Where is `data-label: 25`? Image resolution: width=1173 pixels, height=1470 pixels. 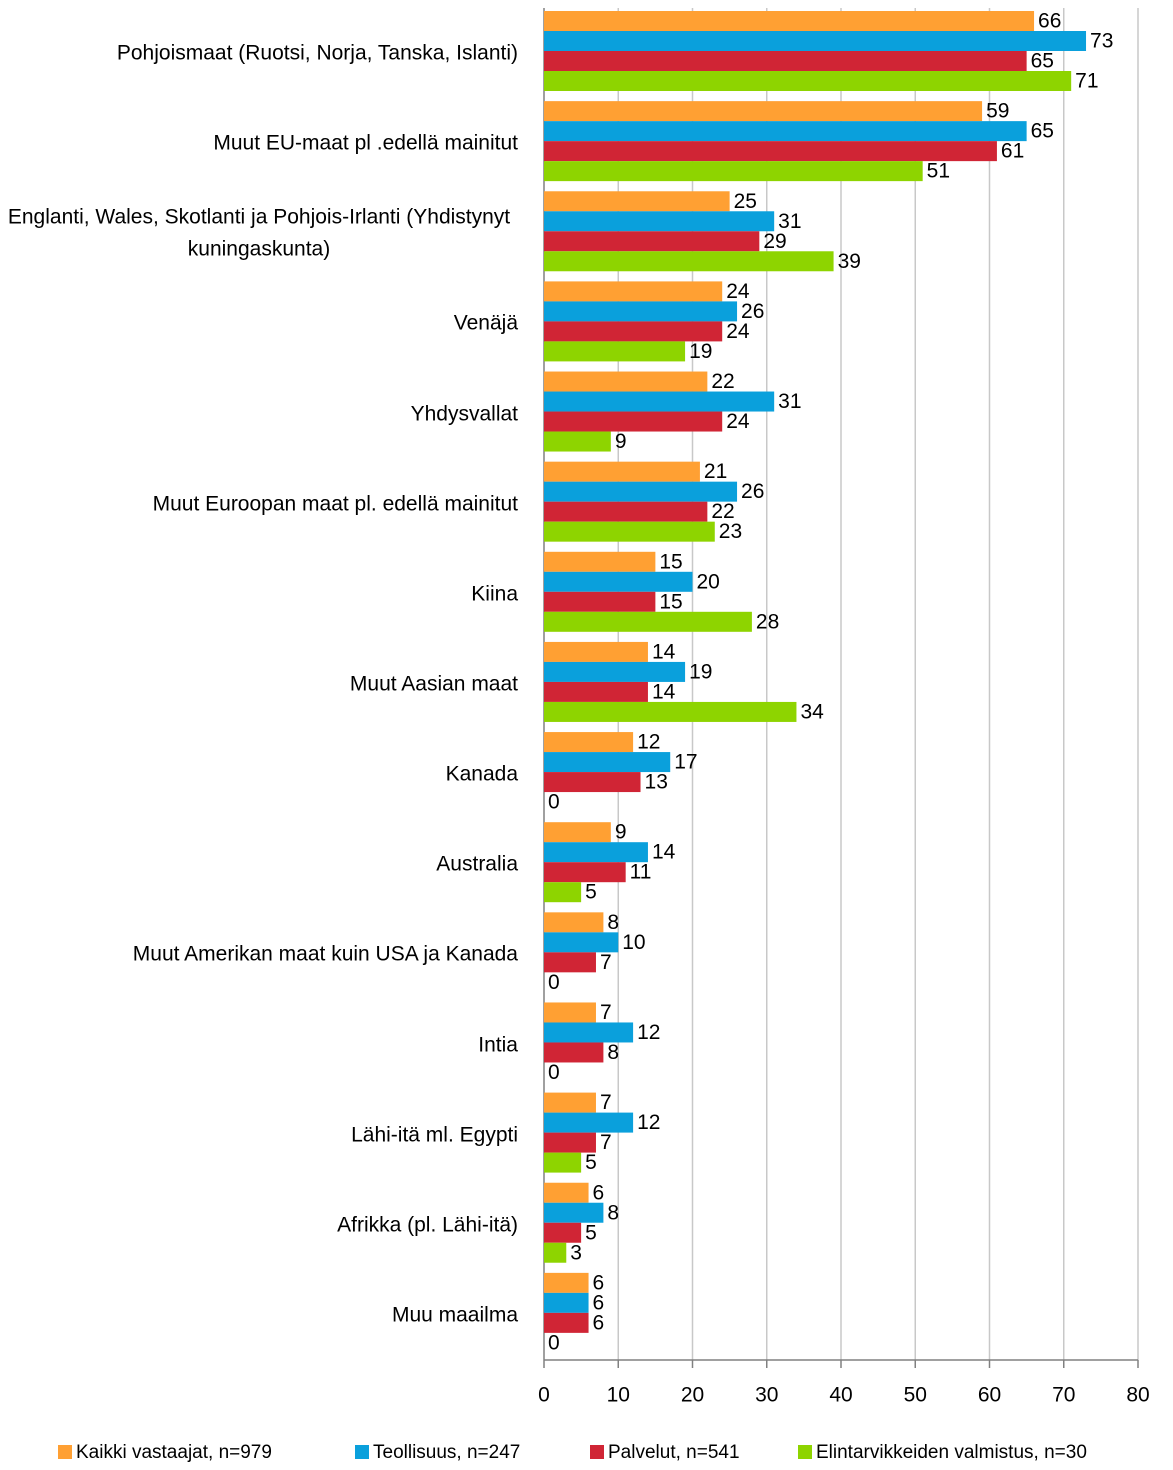 data-label: 25 is located at coordinates (745, 201).